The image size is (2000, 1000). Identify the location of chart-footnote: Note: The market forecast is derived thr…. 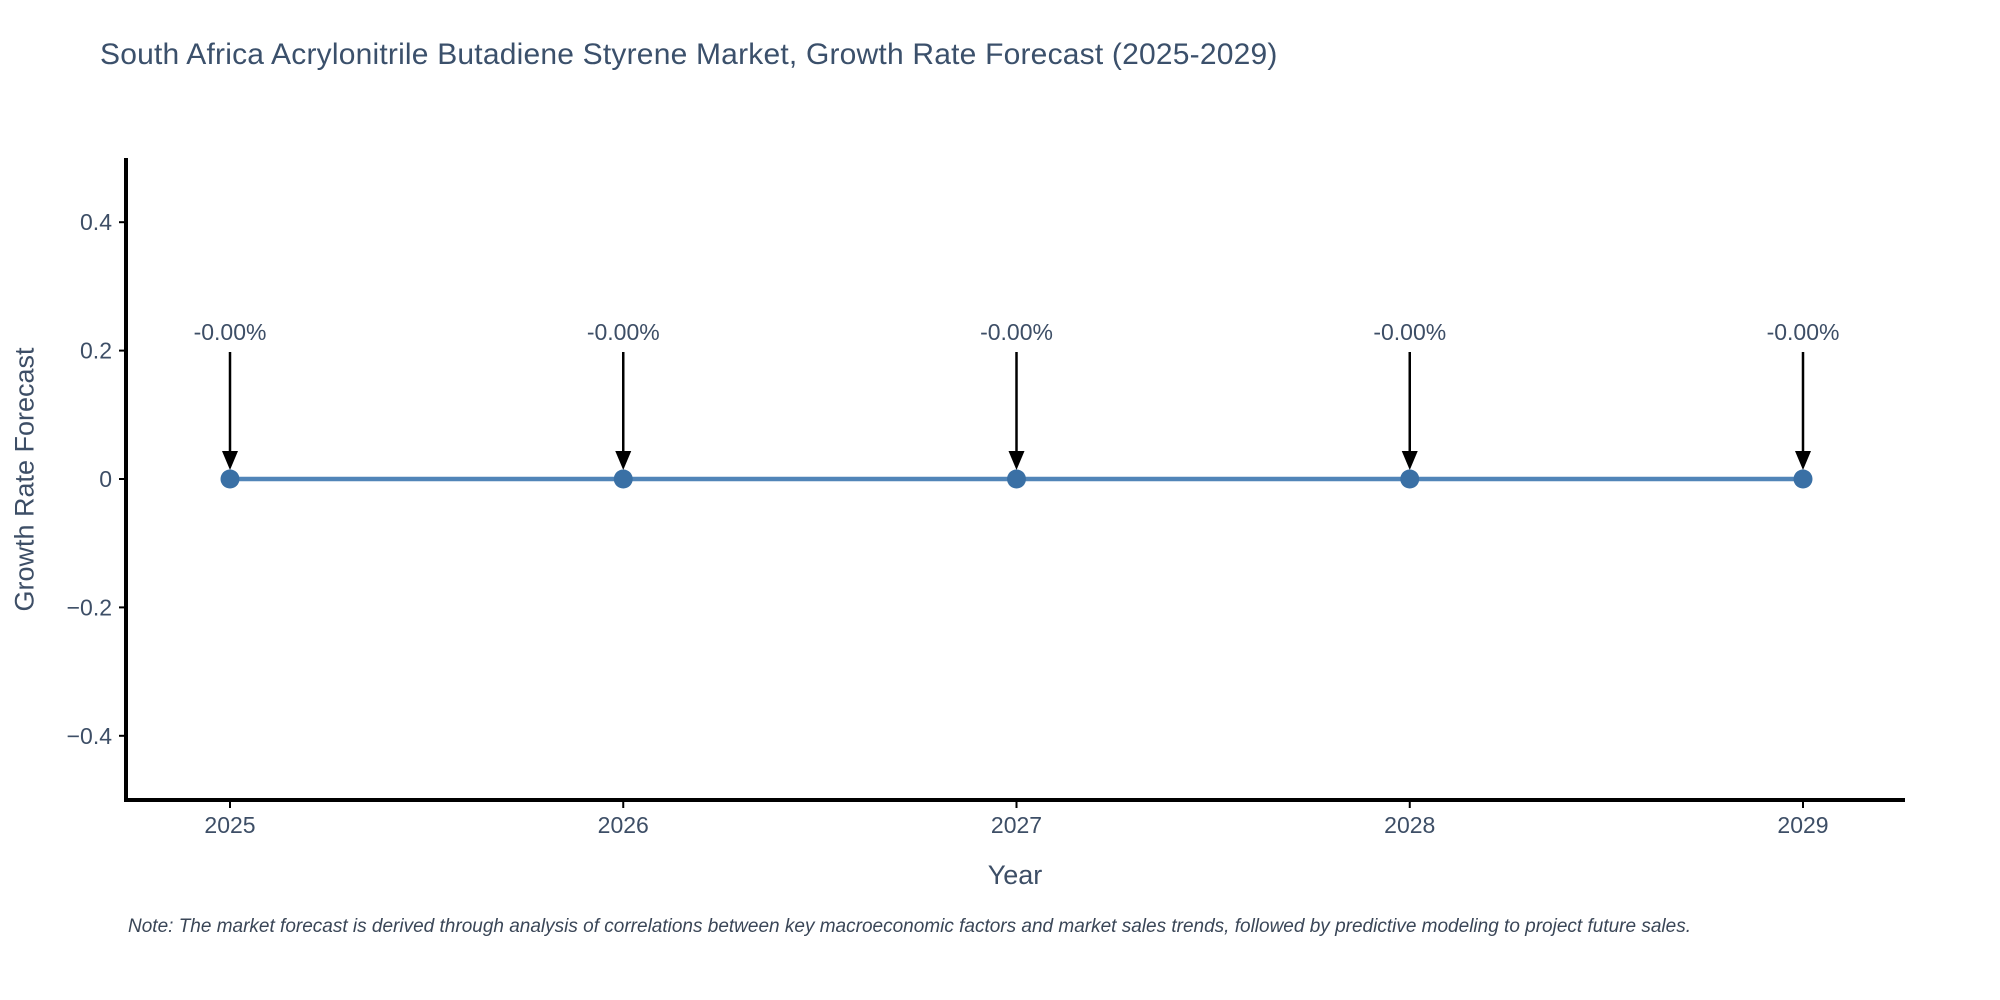
(909, 926).